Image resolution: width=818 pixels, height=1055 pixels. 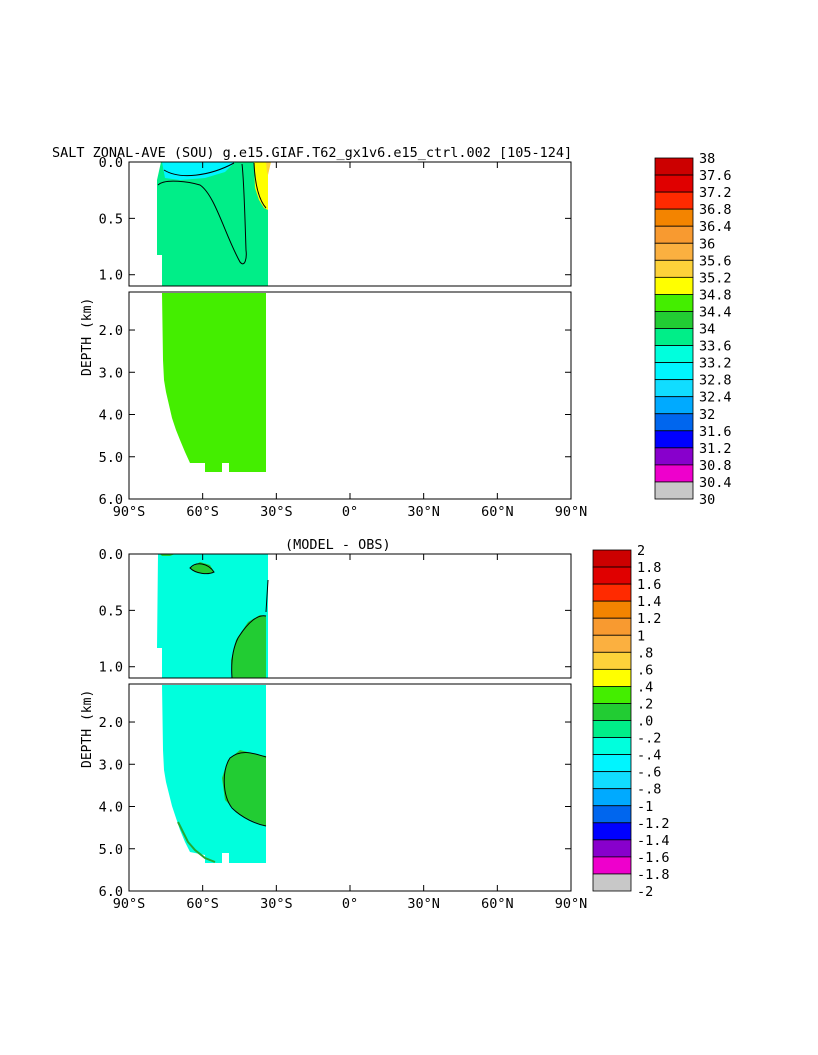 I want to click on bottom-upper-field, so click(x=213, y=616).